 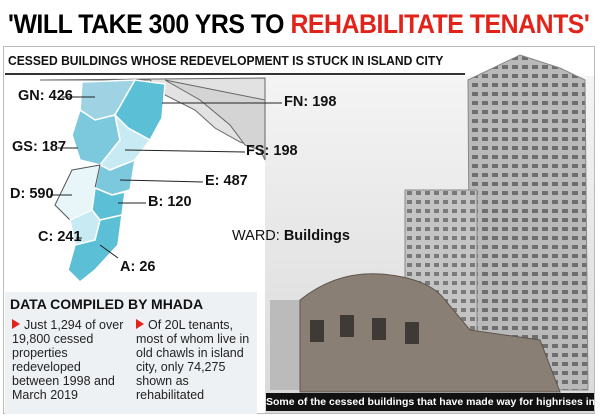 I want to click on data-box, so click(x=131, y=353).